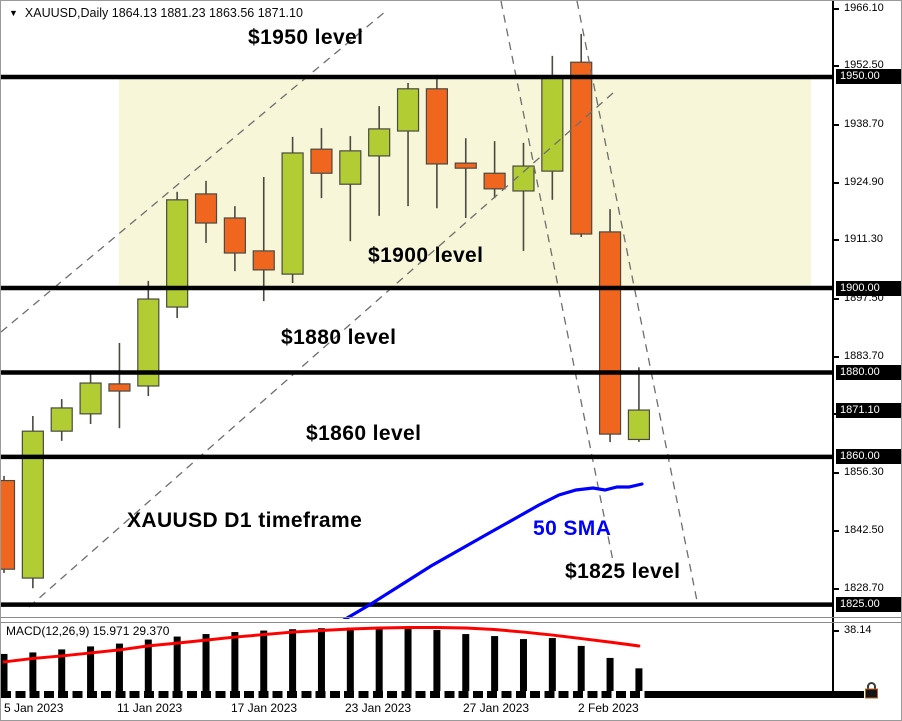 The image size is (902, 721). What do you see at coordinates (836, 9) in the screenshot?
I see `price-tick-1966.1-tickmark` at bounding box center [836, 9].